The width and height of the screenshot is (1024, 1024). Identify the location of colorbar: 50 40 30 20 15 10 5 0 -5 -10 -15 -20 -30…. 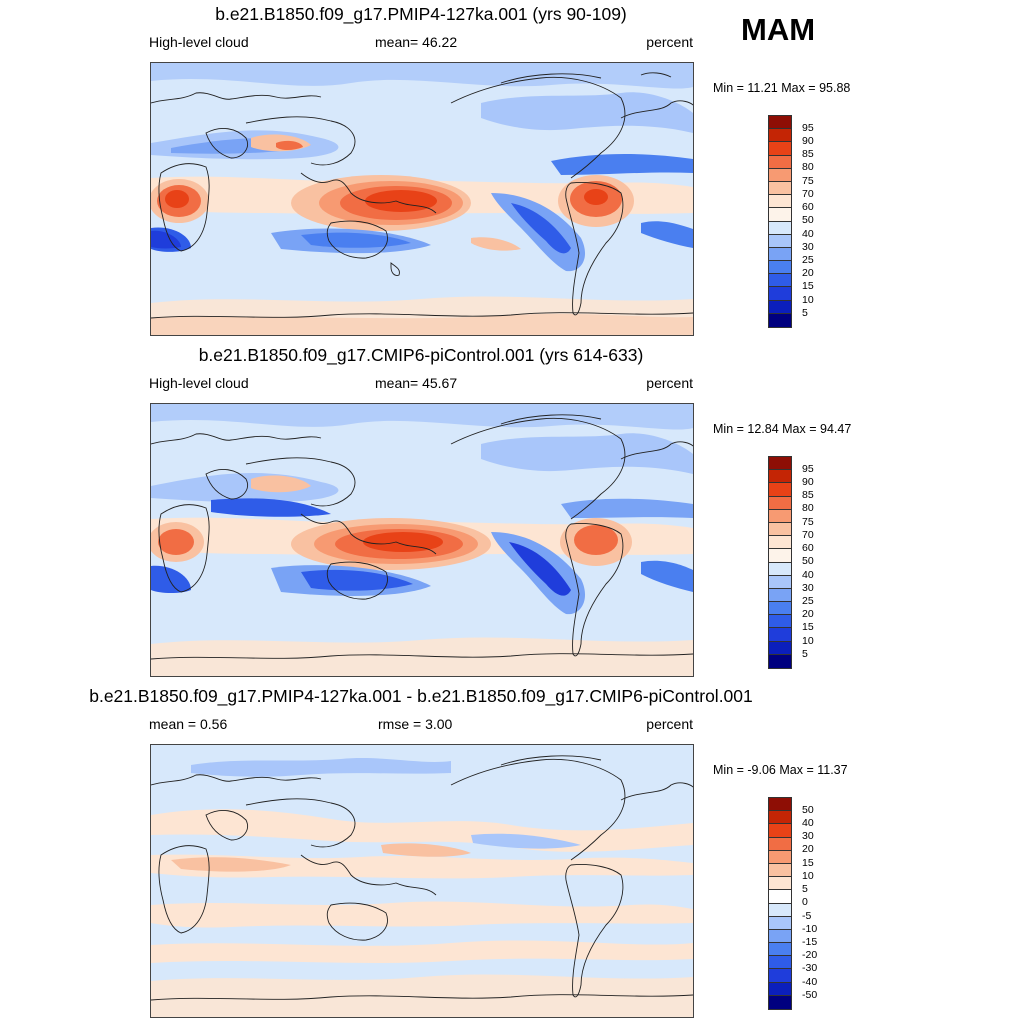
(792, 903).